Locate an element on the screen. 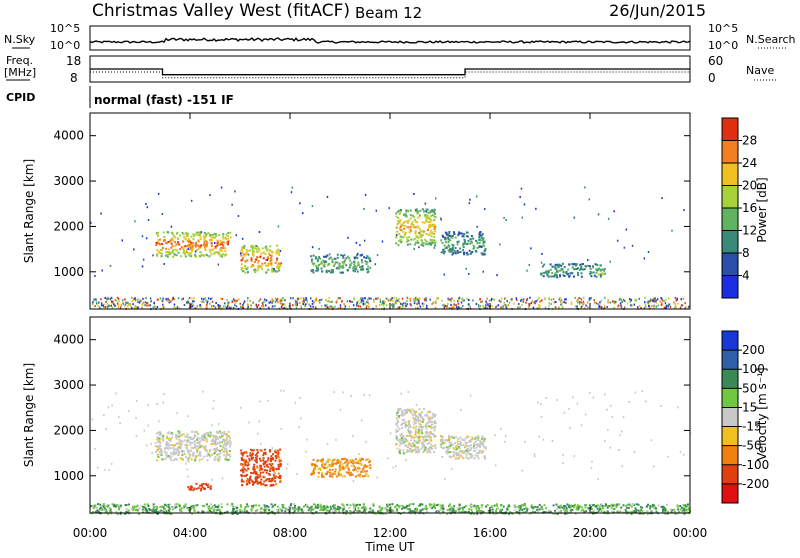  colorbar-segment is located at coordinates (730, 436).